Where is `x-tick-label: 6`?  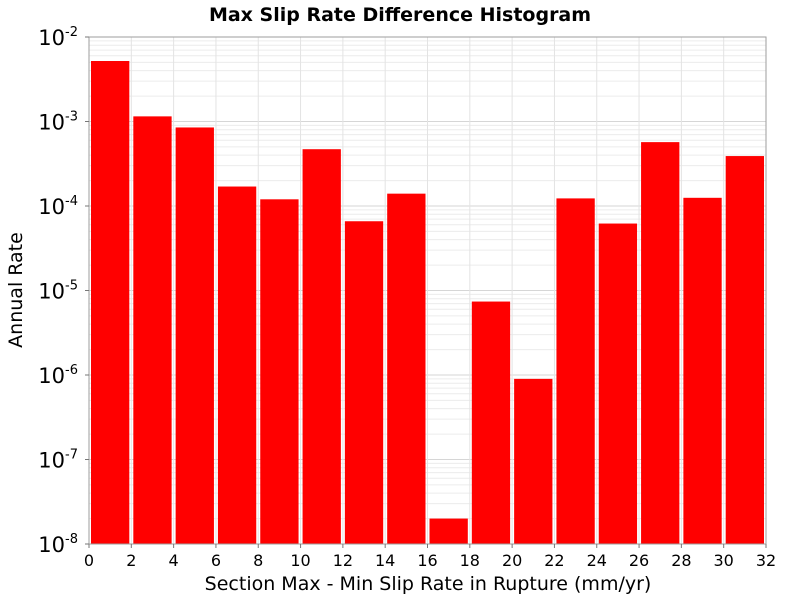 x-tick-label: 6 is located at coordinates (216, 560).